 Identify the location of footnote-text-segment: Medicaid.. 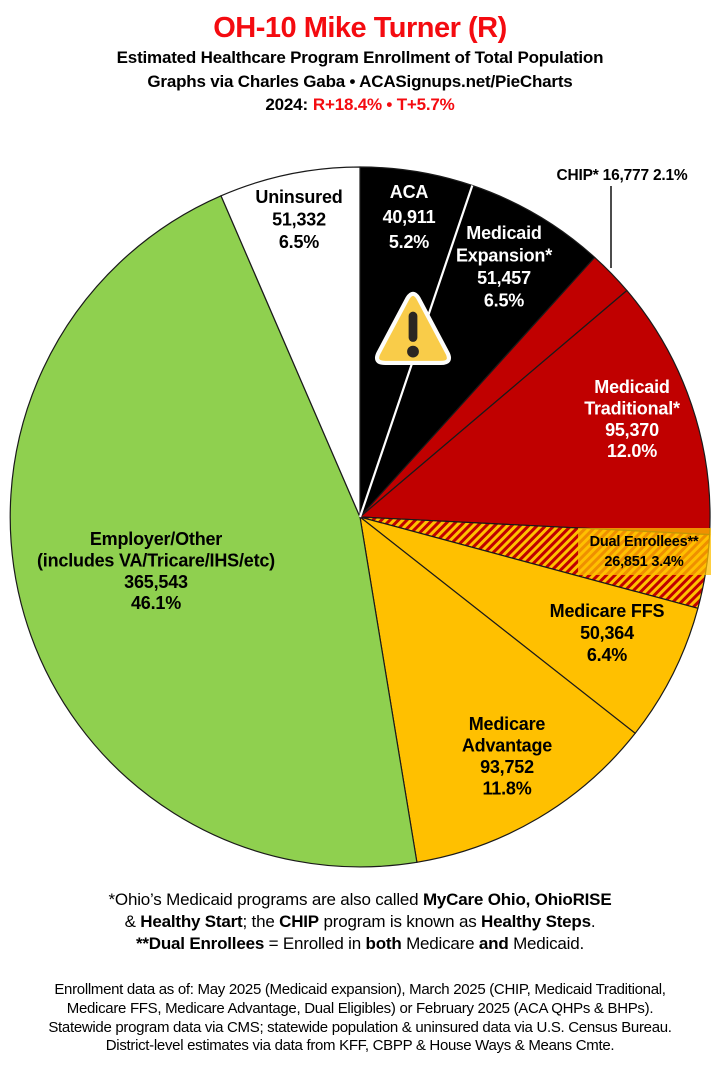
(546, 943).